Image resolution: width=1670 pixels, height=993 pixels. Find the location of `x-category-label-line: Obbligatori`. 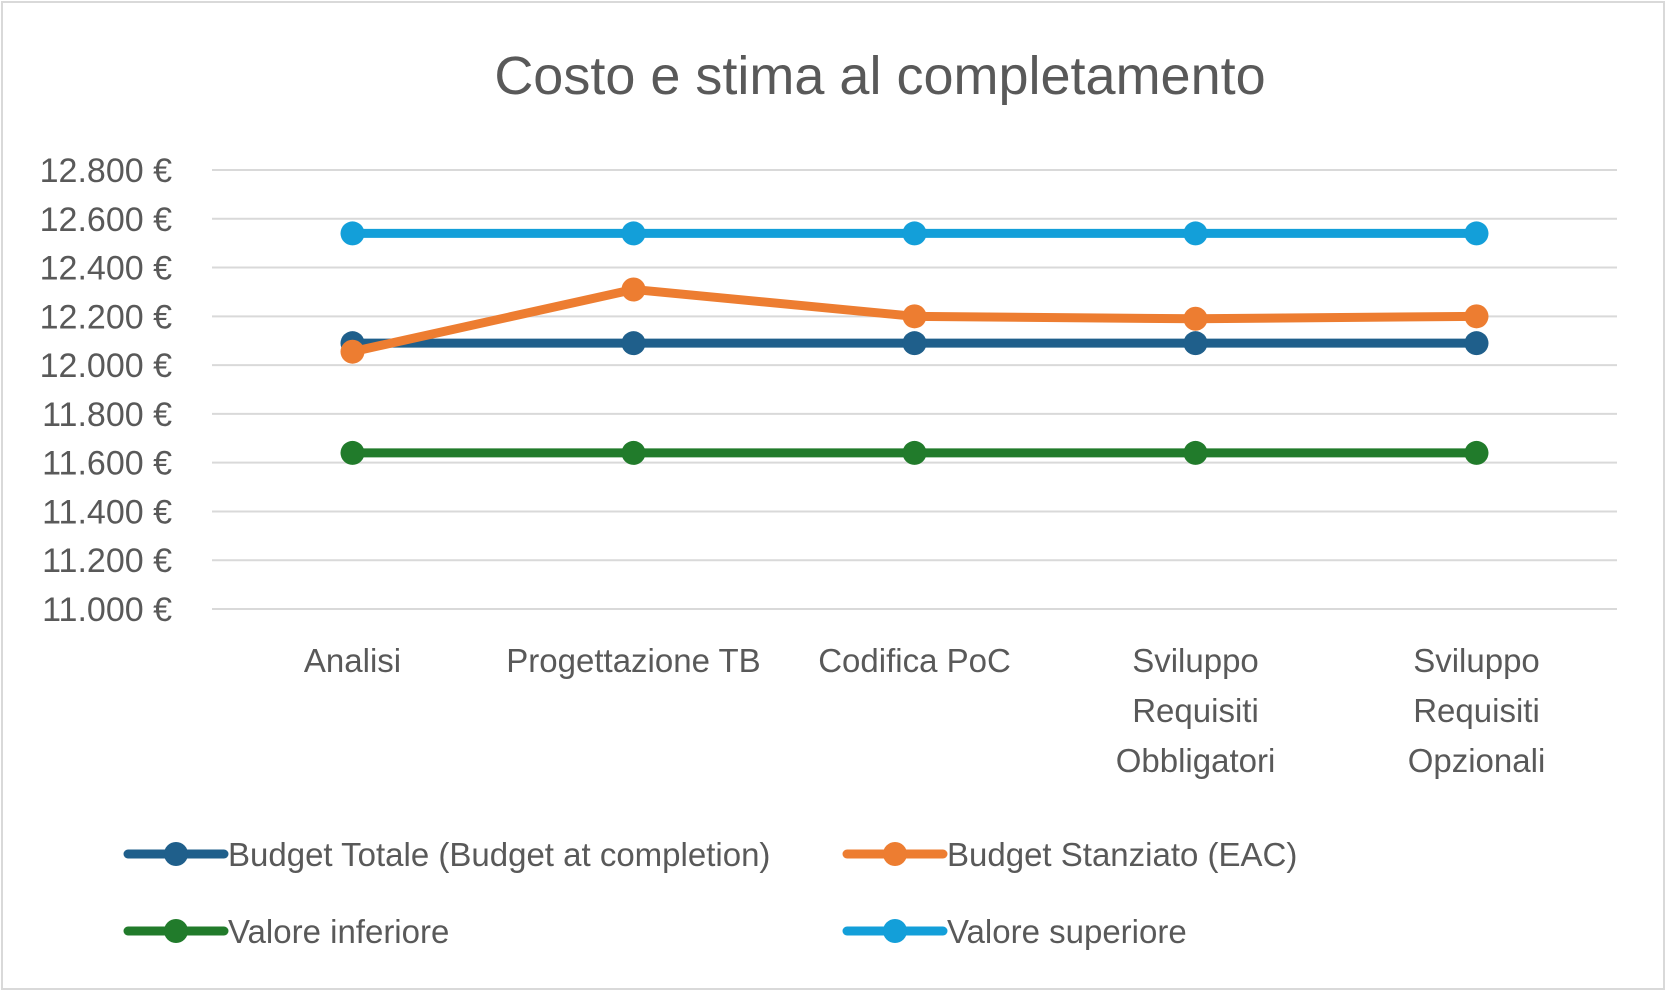

x-category-label-line: Obbligatori is located at coordinates (1196, 760).